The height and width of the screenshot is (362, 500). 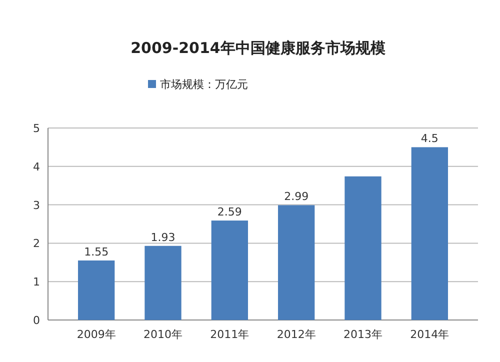 What do you see at coordinates (204, 84) in the screenshot?
I see `legend-label: 市场规模：万亿元` at bounding box center [204, 84].